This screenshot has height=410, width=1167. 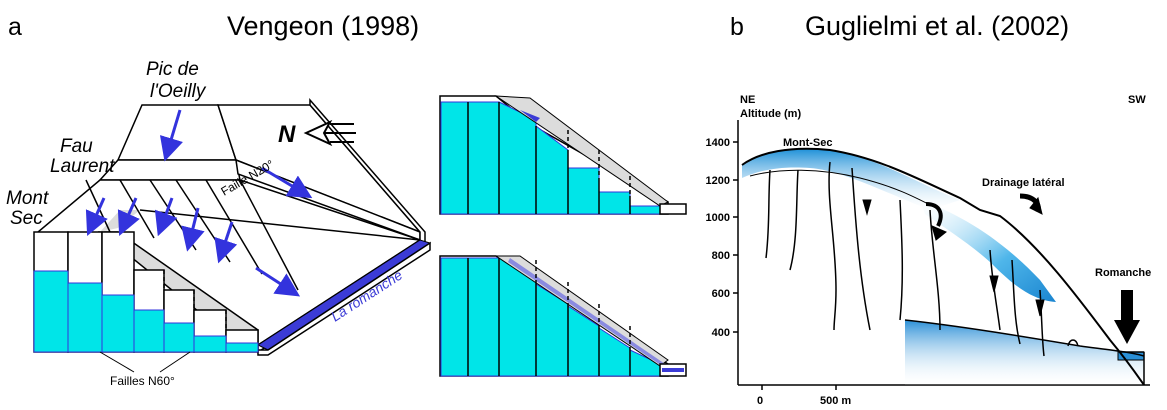 What do you see at coordinates (287, 134) in the screenshot?
I see `north-label: N` at bounding box center [287, 134].